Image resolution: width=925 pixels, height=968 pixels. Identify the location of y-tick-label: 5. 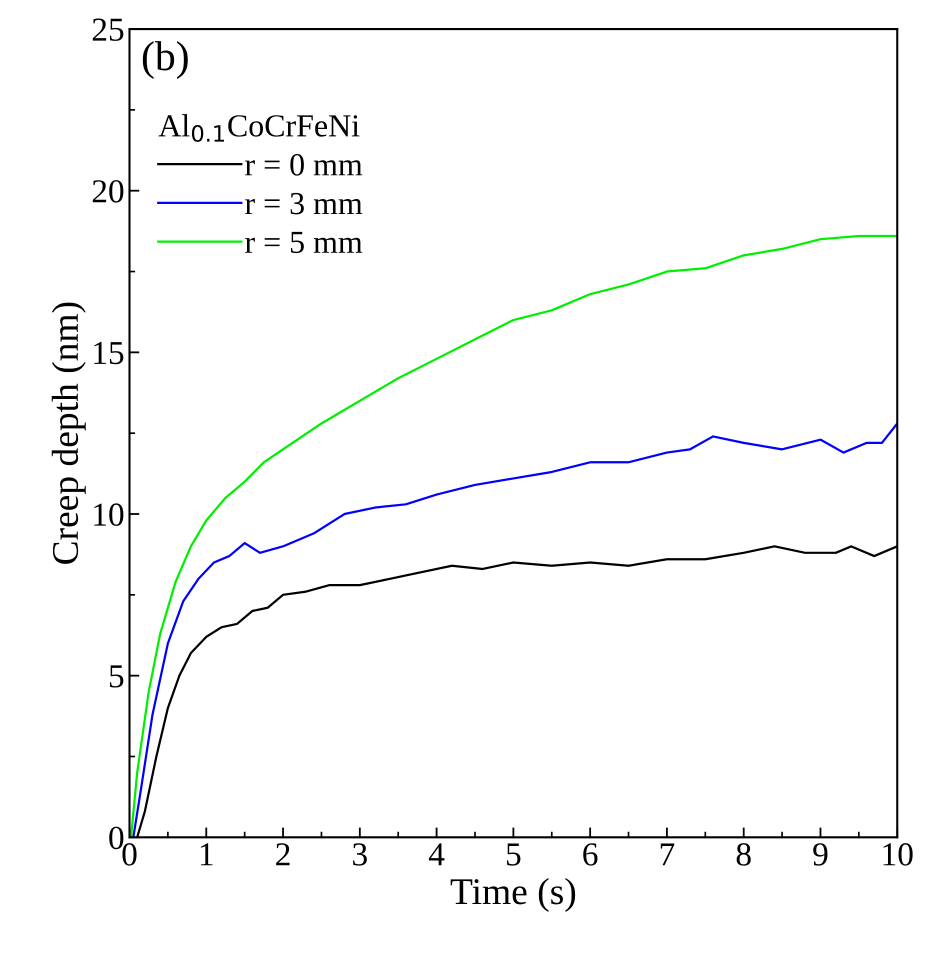
(117, 676).